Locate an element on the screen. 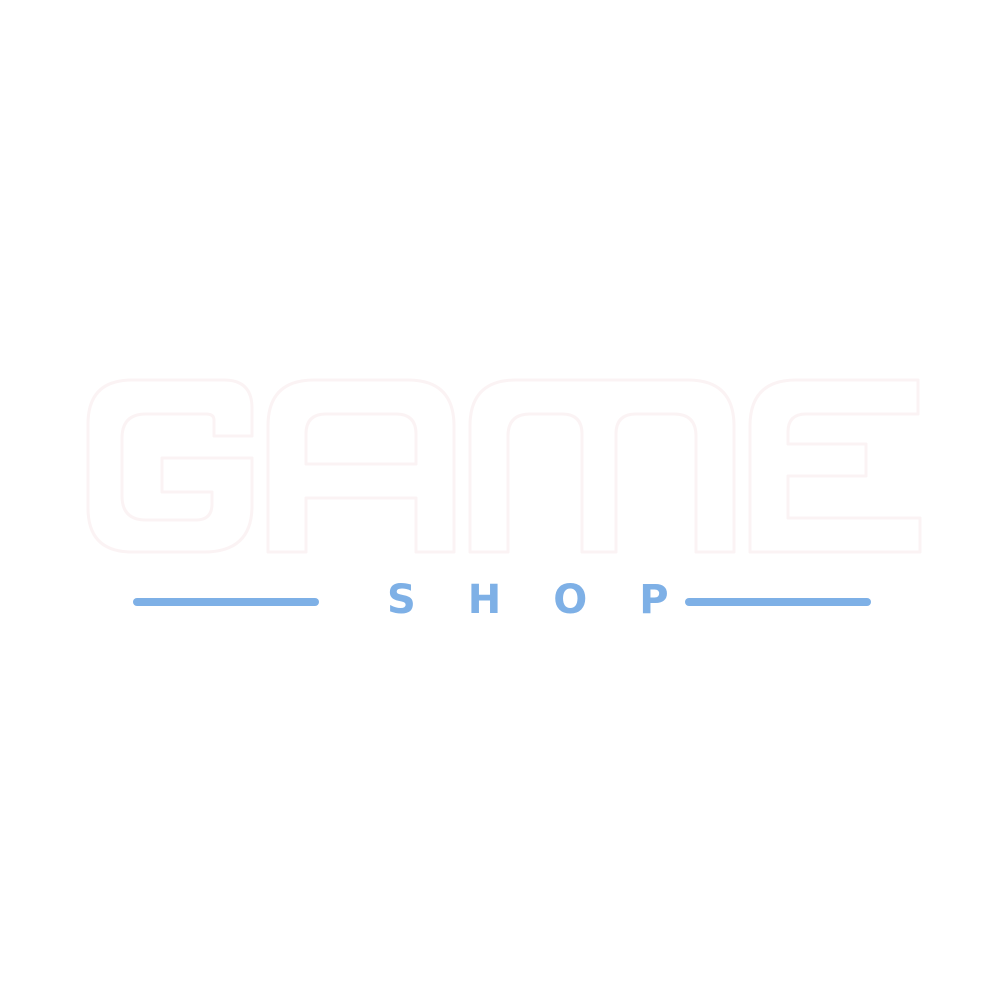  game-wordmark is located at coordinates (504, 466).